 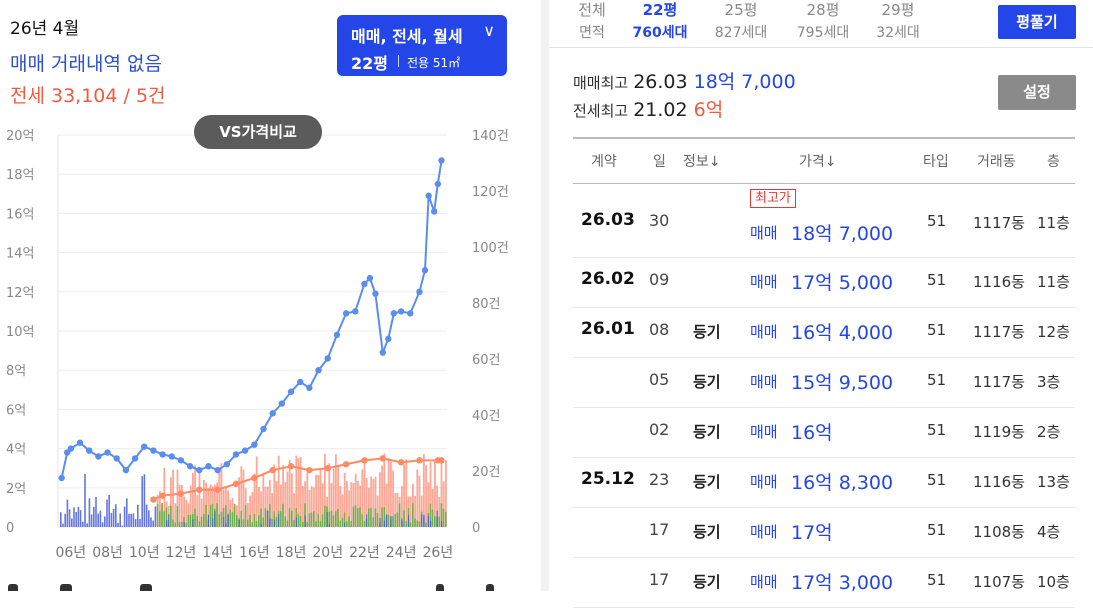 I want to click on deal-types-label: 매매, 전세, 월세, so click(x=407, y=36).